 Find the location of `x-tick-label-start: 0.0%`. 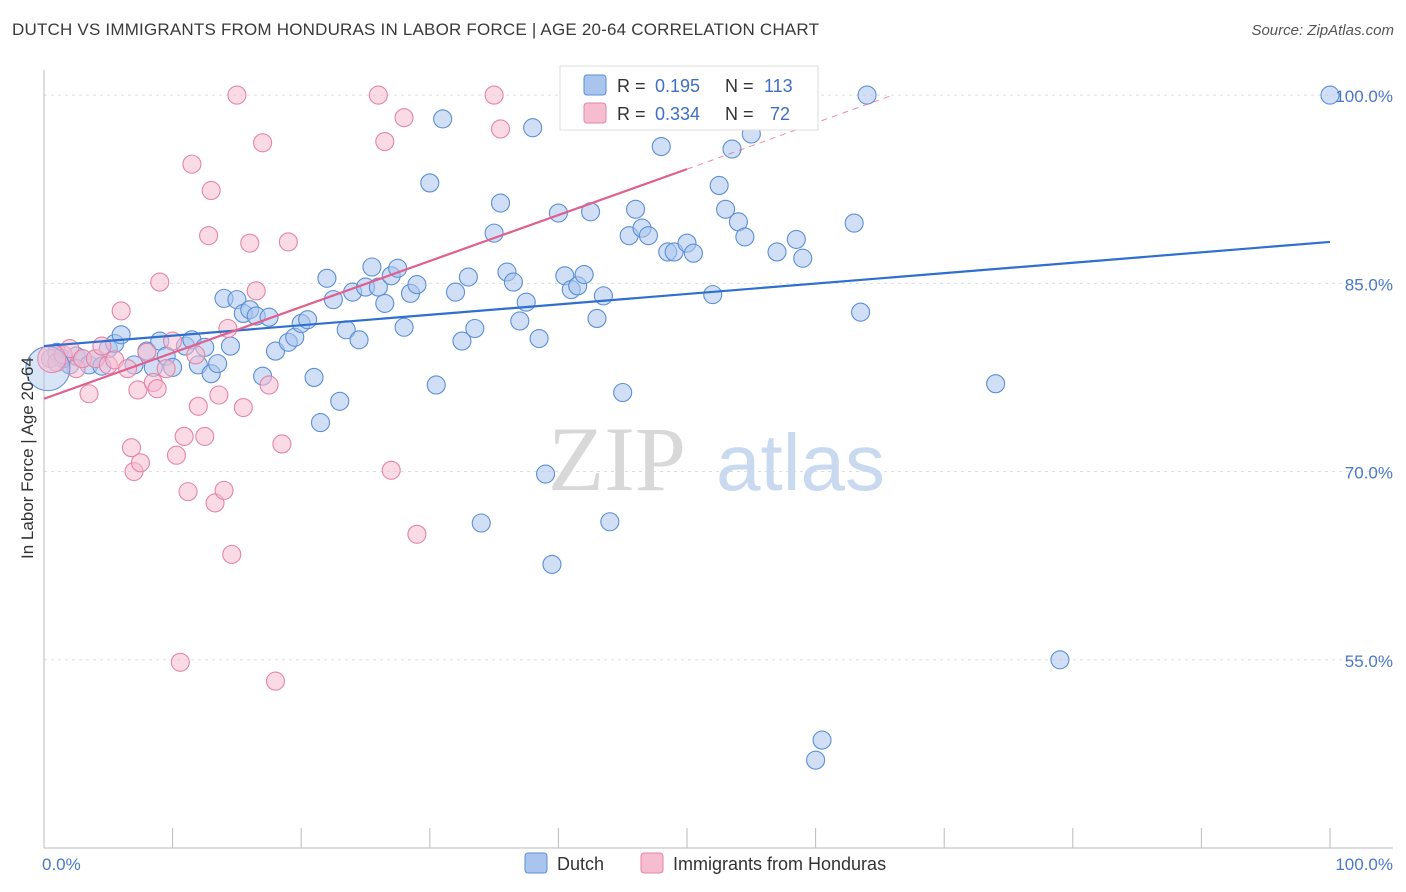

x-tick-label-start: 0.0% is located at coordinates (61, 864).